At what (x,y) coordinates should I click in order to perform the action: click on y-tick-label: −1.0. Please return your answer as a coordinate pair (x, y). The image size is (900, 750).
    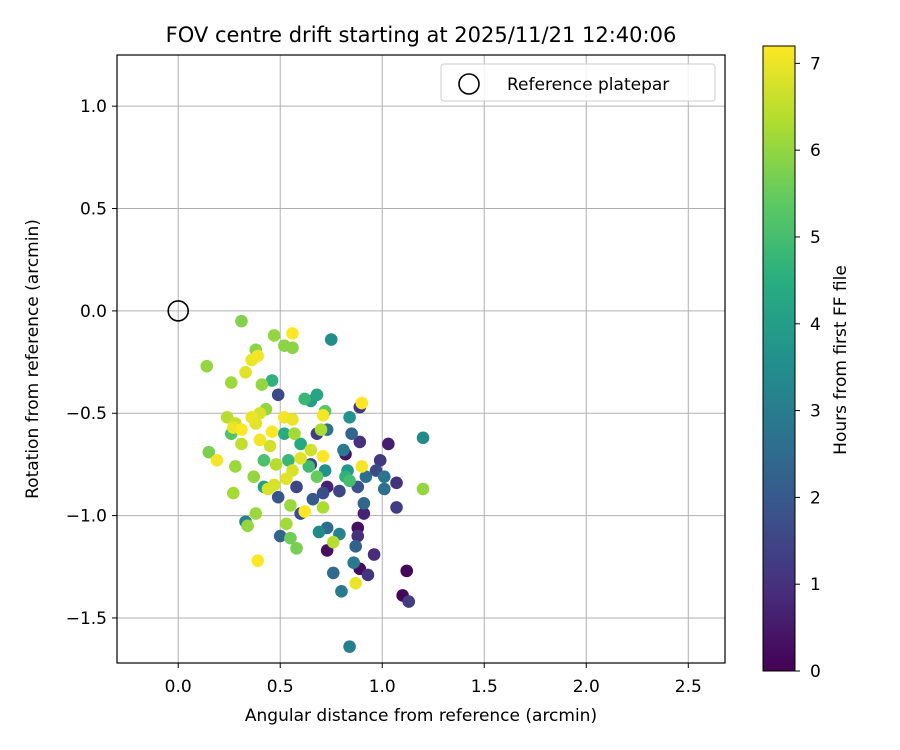
    Looking at the image, I should click on (86, 517).